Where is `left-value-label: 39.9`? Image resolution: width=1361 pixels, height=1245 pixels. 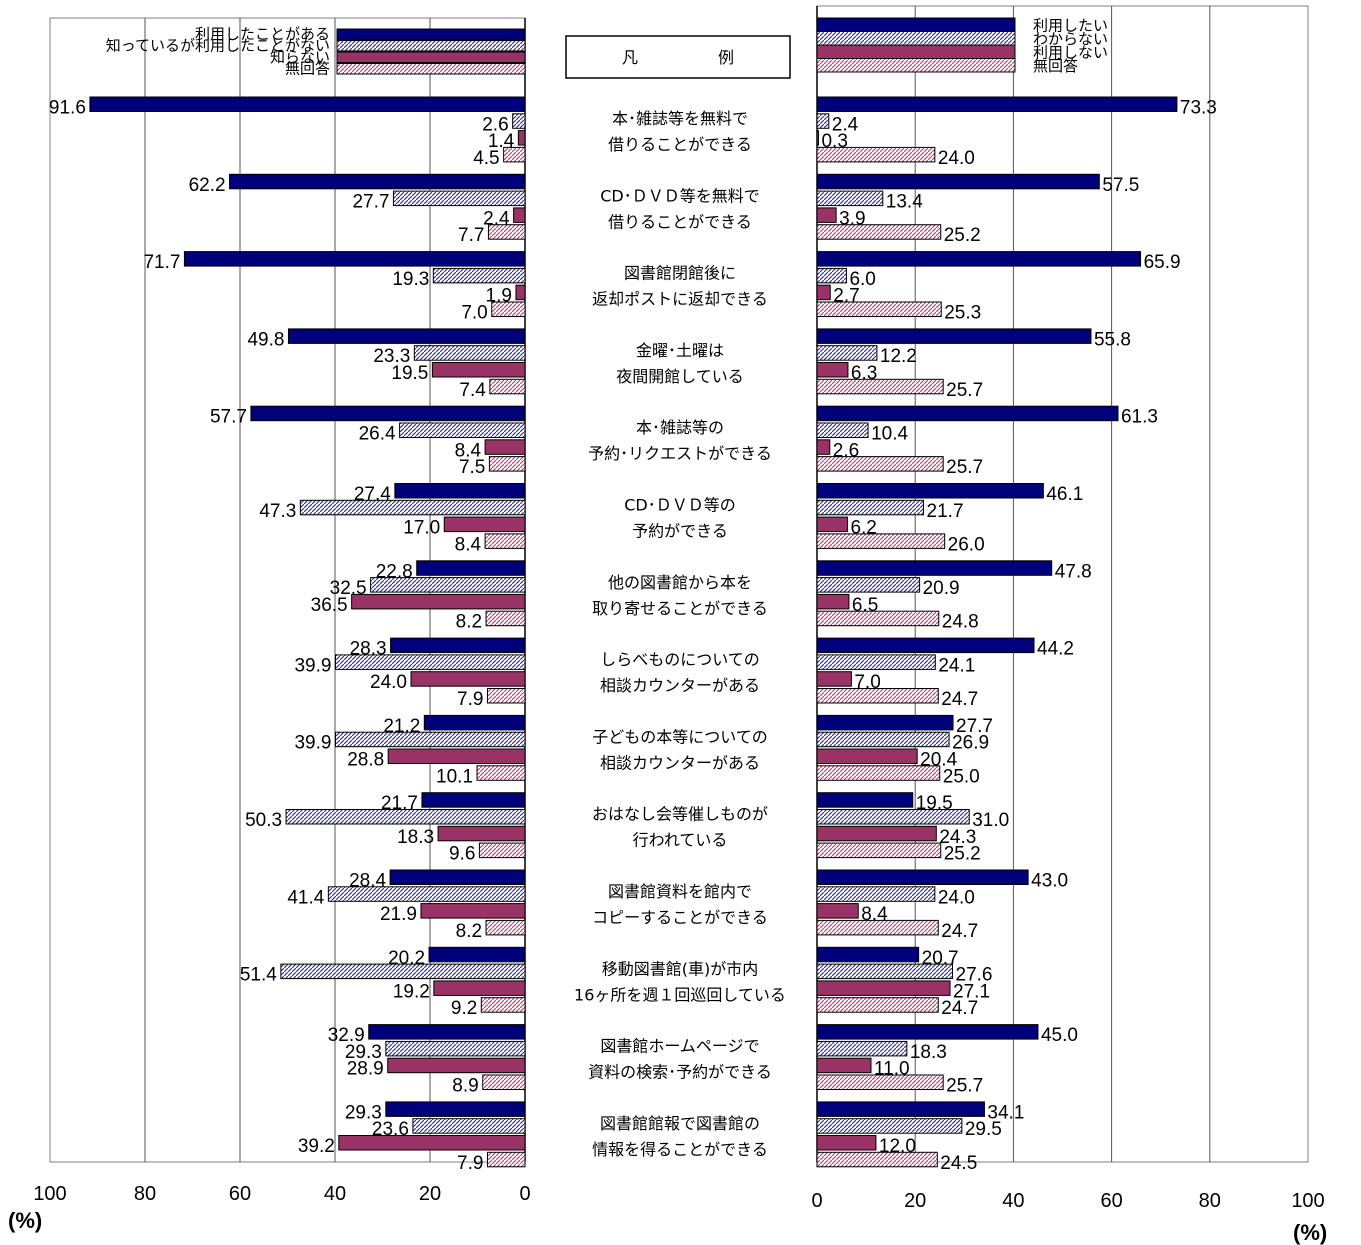 left-value-label: 39.9 is located at coordinates (312, 665).